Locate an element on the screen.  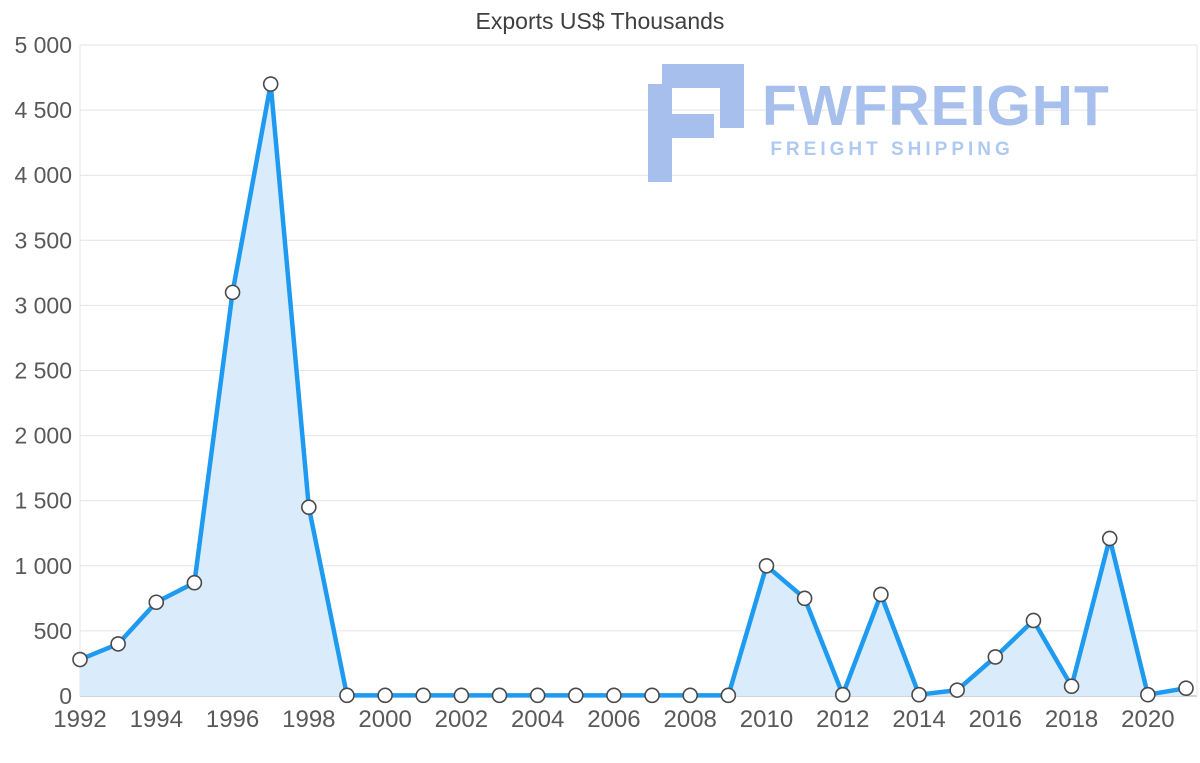
x-axis-tick-label: 2008 is located at coordinates (690, 719).